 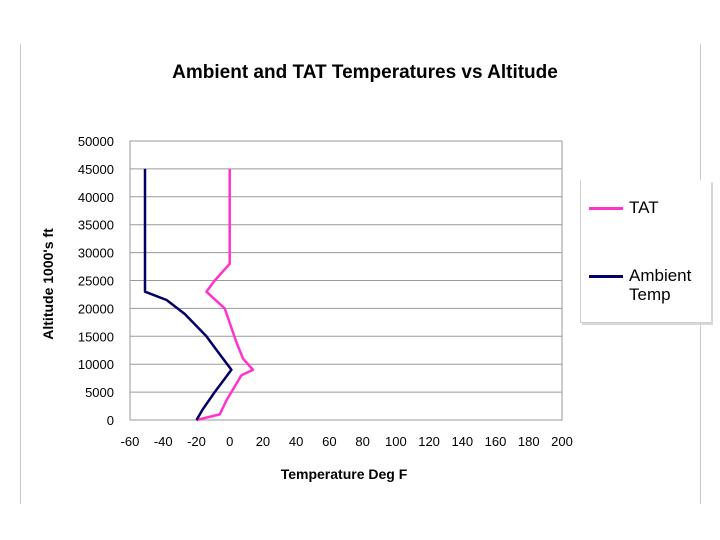 What do you see at coordinates (562, 441) in the screenshot?
I see `x-tick-label: 200` at bounding box center [562, 441].